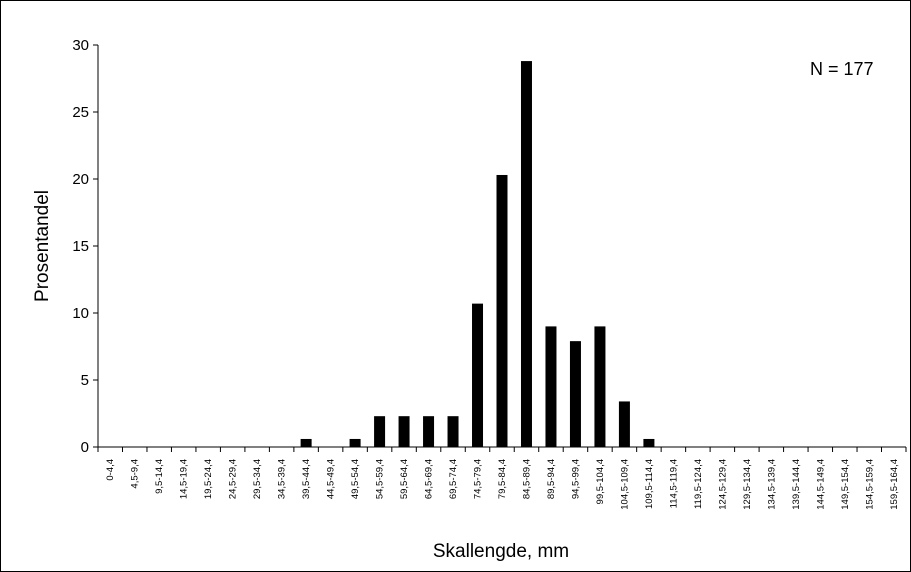 This screenshot has height=572, width=911. What do you see at coordinates (526, 479) in the screenshot?
I see `x-tick-label: 84,5-89,4` at bounding box center [526, 479].